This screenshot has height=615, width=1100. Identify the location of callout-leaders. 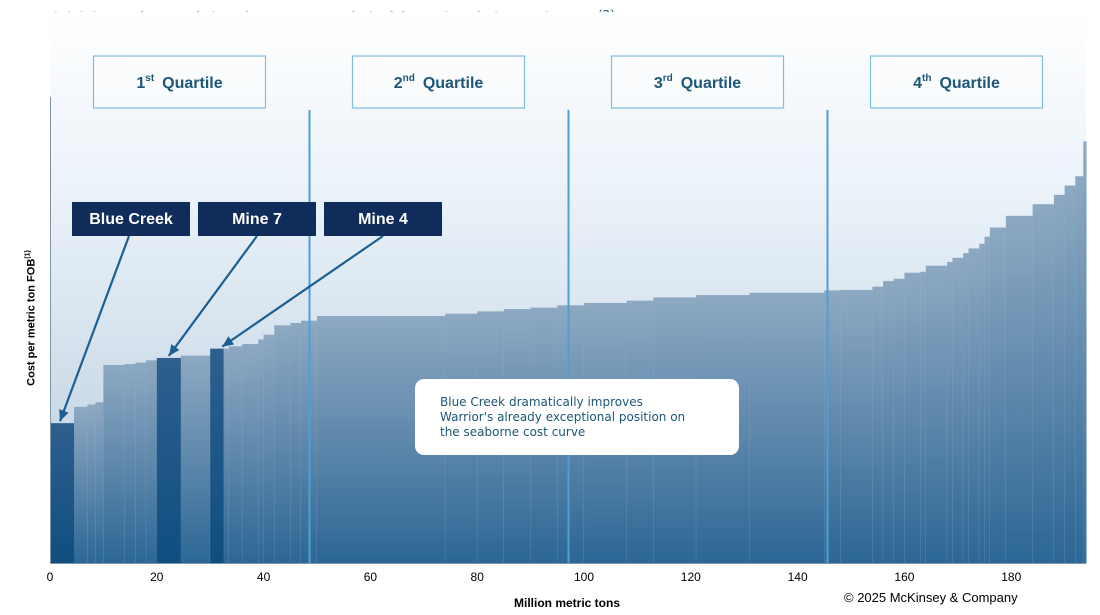
(221, 328).